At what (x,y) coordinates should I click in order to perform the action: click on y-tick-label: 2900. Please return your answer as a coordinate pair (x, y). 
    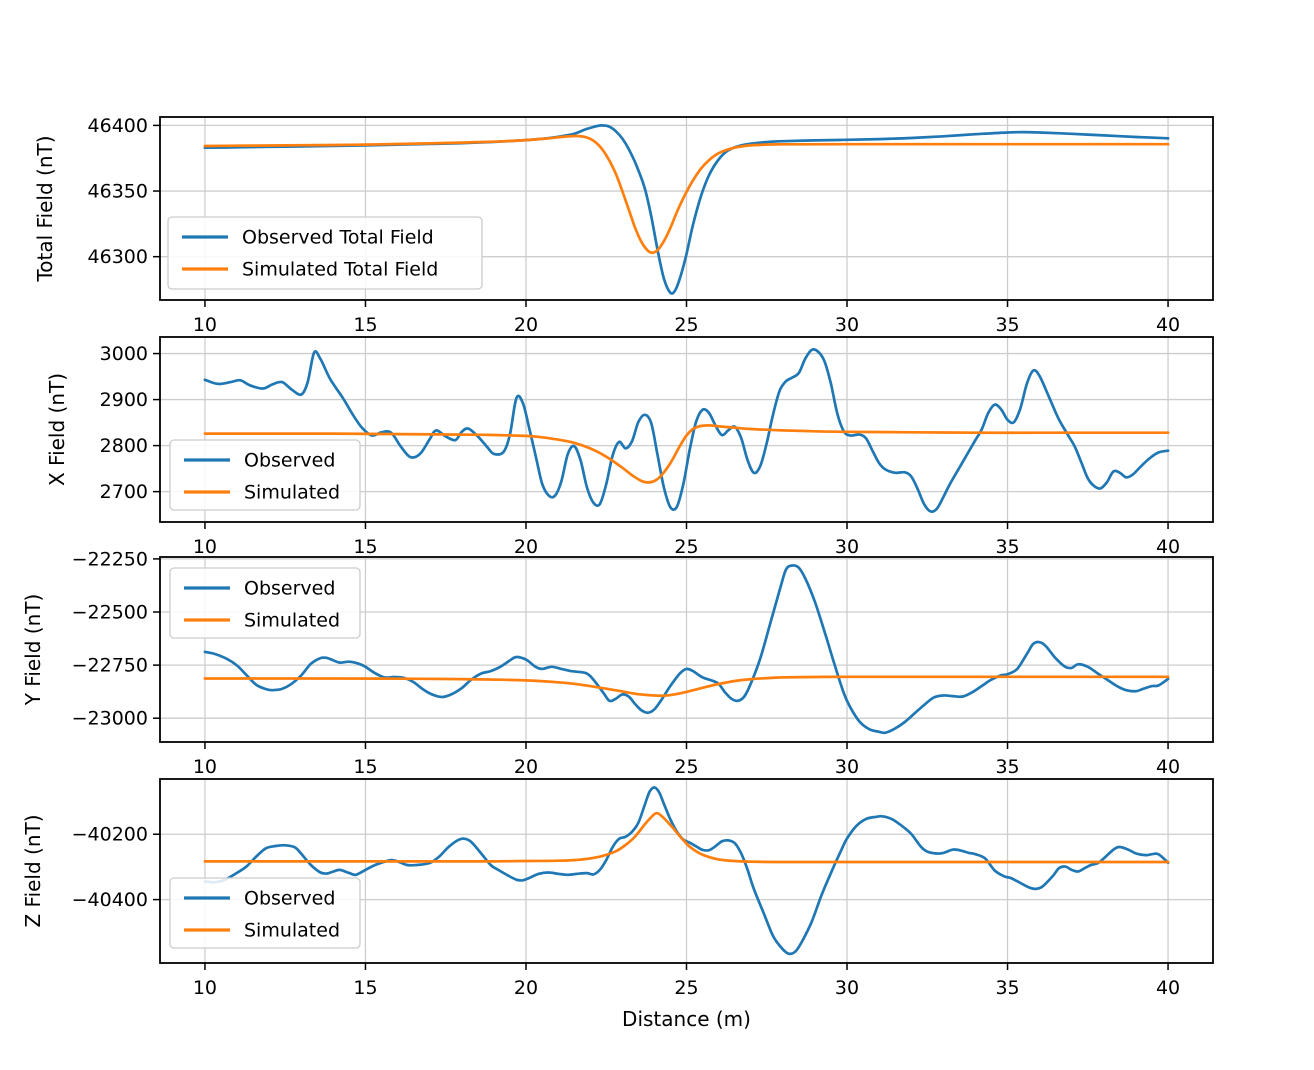
    Looking at the image, I should click on (124, 400).